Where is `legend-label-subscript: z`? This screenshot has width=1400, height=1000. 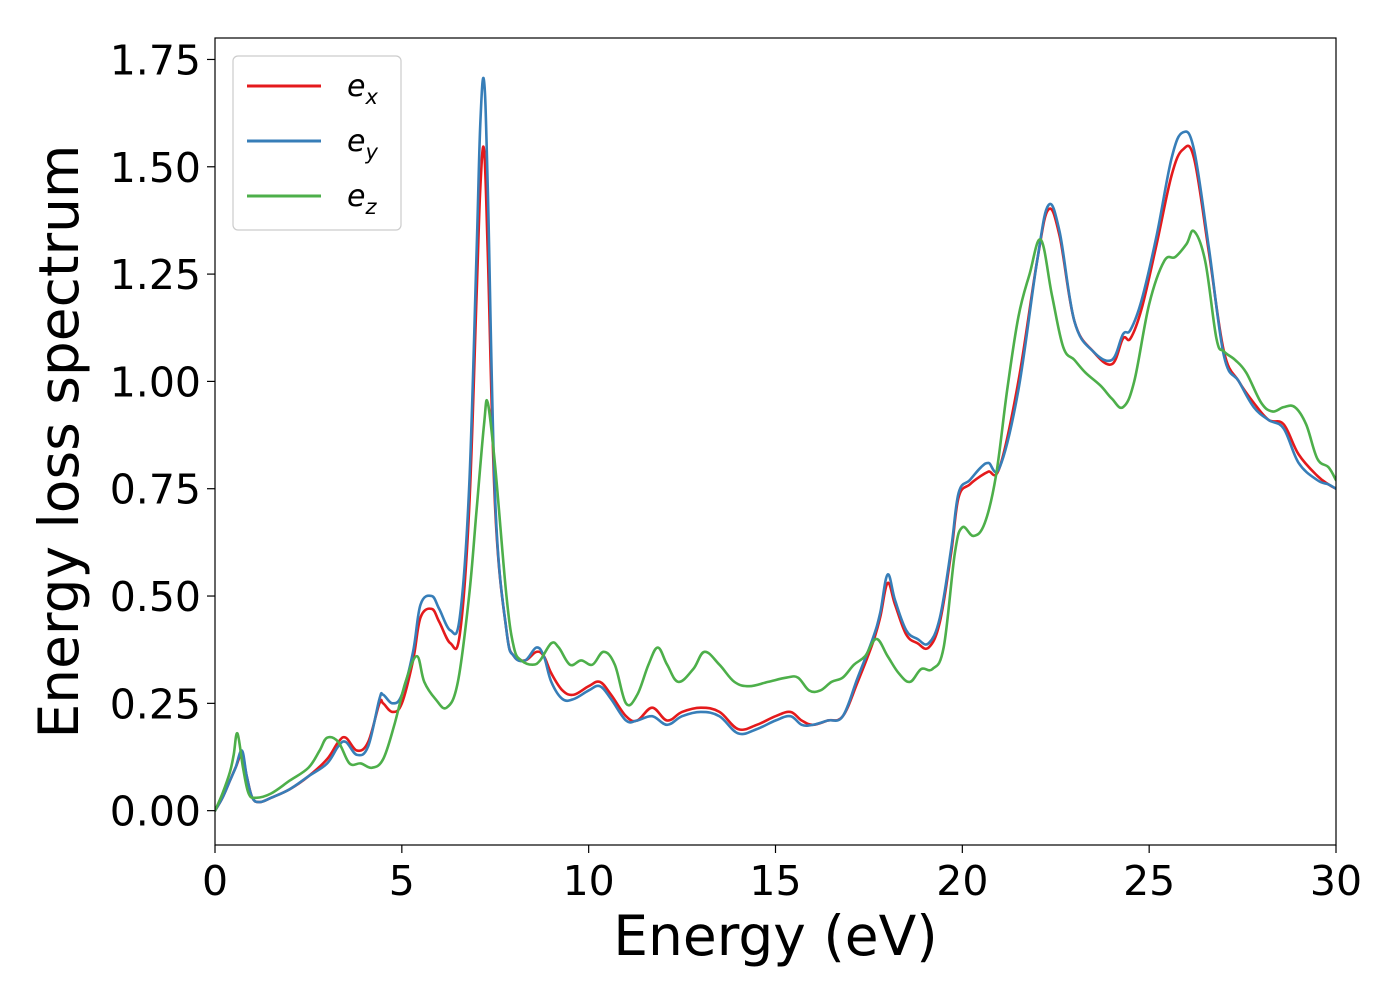 legend-label-subscript: z is located at coordinates (370, 207).